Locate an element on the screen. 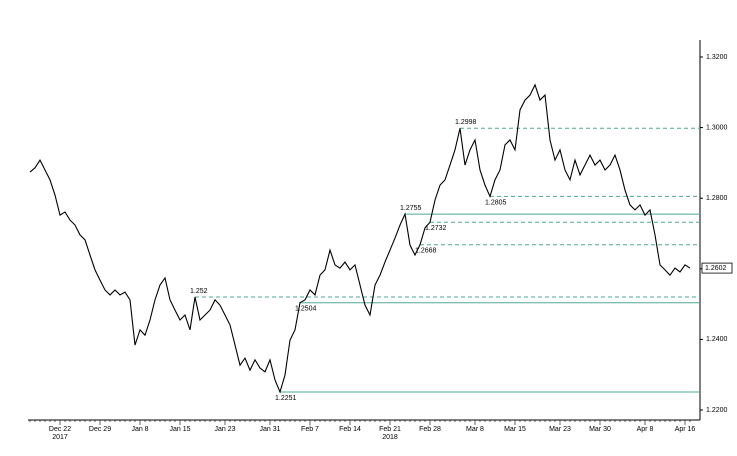 This screenshot has height=456, width=737. x-tick-label: Apr 8 is located at coordinates (645, 429).